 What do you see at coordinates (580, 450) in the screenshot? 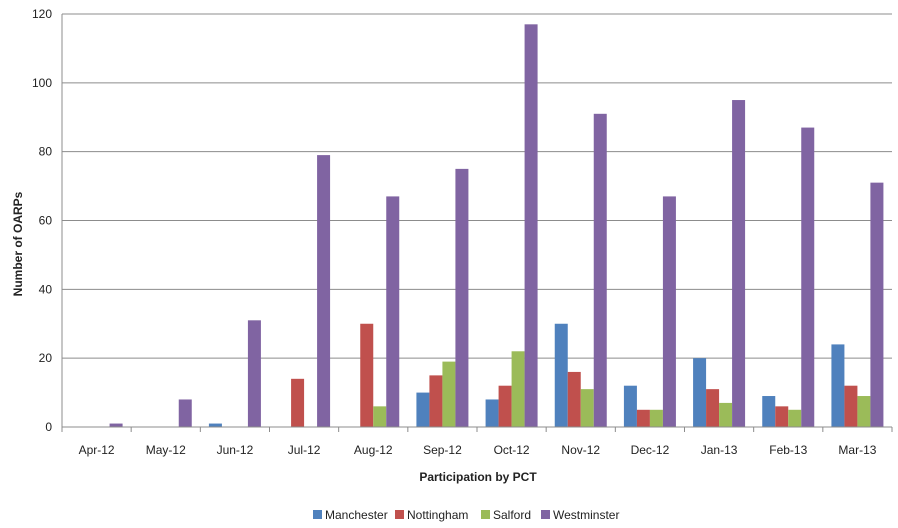
I see `x-tick-label: Nov-12` at bounding box center [580, 450].